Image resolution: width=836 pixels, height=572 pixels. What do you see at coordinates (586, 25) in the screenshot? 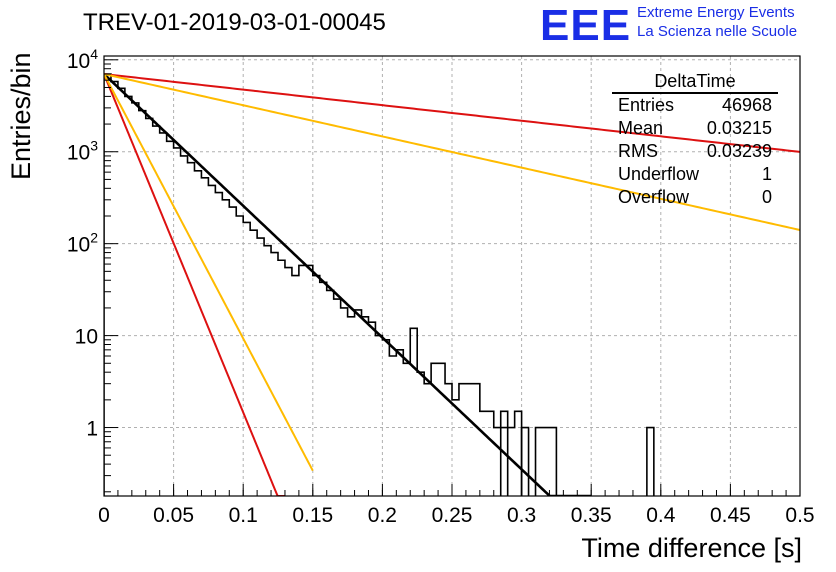
I see `eee-logo: EEE` at bounding box center [586, 25].